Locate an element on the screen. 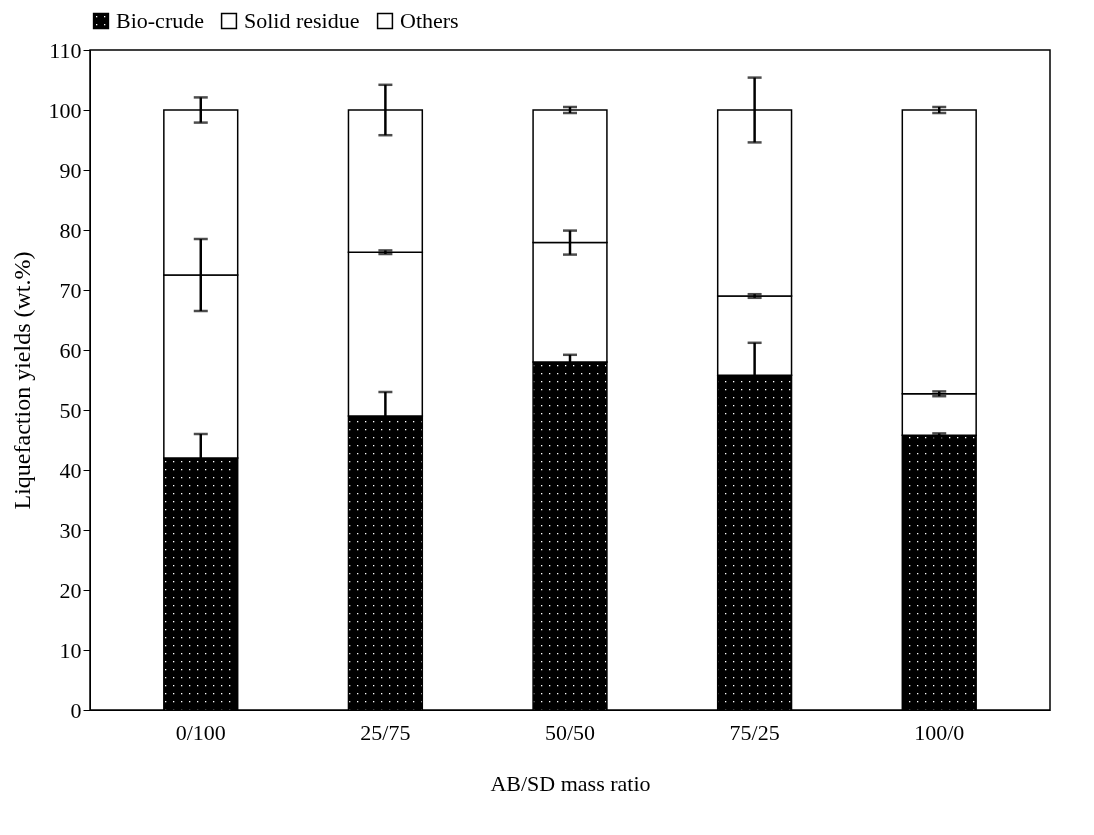  y-tick-label: 0 is located at coordinates (76, 710).